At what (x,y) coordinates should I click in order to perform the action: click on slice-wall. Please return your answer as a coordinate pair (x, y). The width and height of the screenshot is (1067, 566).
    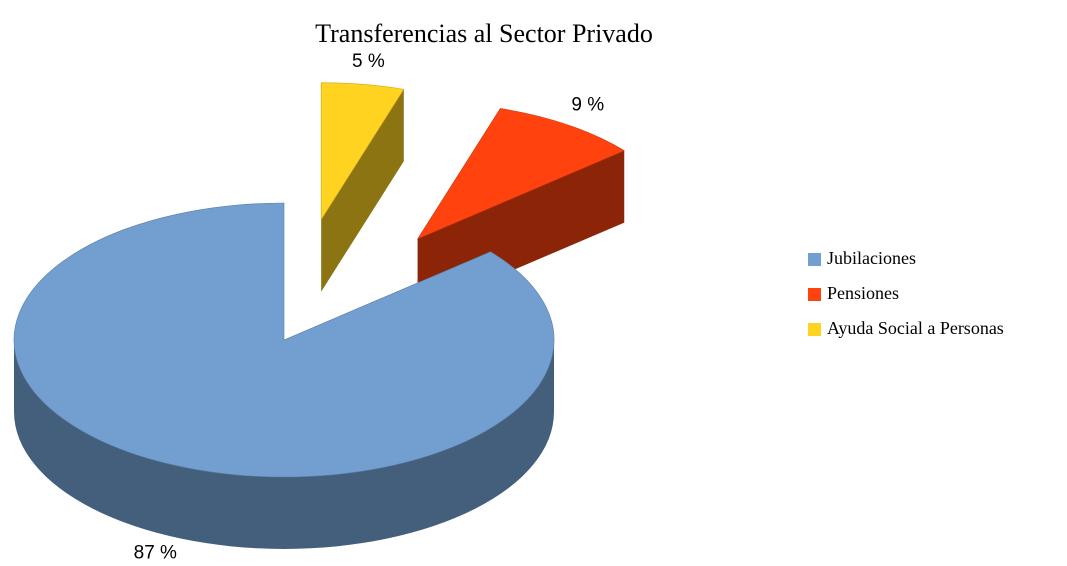
    Looking at the image, I should click on (362, 190).